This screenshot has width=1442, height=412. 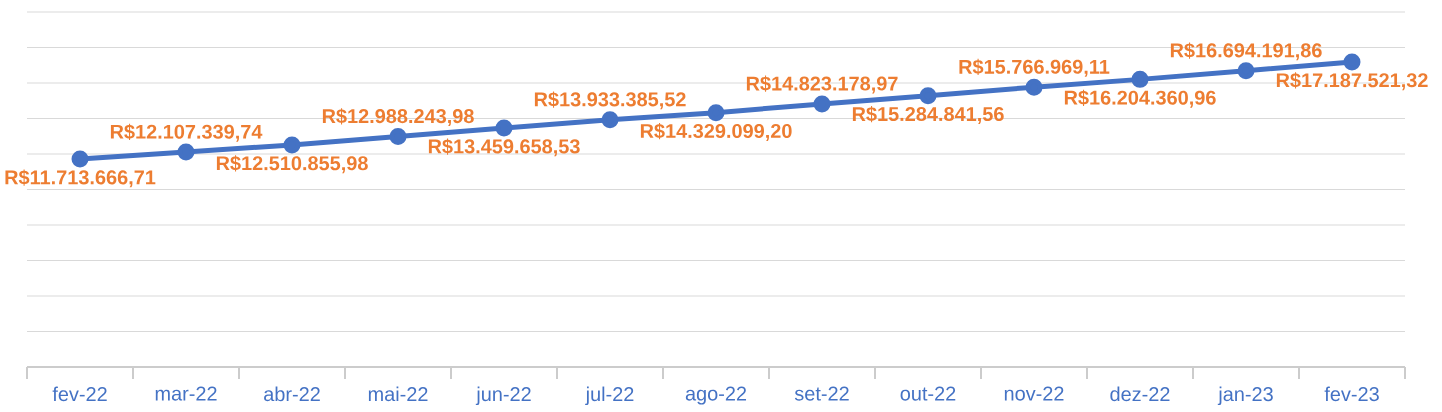 What do you see at coordinates (80, 178) in the screenshot?
I see `data-label: R$11.713.666,71` at bounding box center [80, 178].